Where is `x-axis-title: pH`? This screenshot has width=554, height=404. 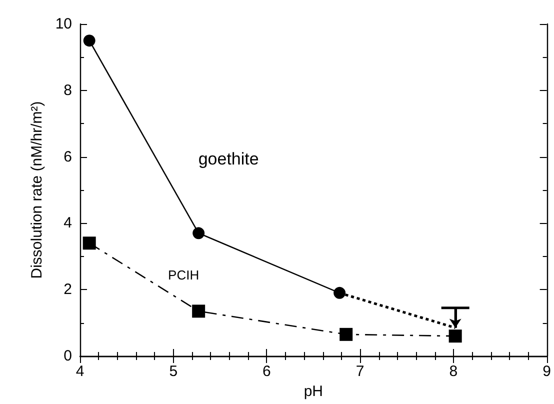
x-axis-title: pH is located at coordinates (314, 391).